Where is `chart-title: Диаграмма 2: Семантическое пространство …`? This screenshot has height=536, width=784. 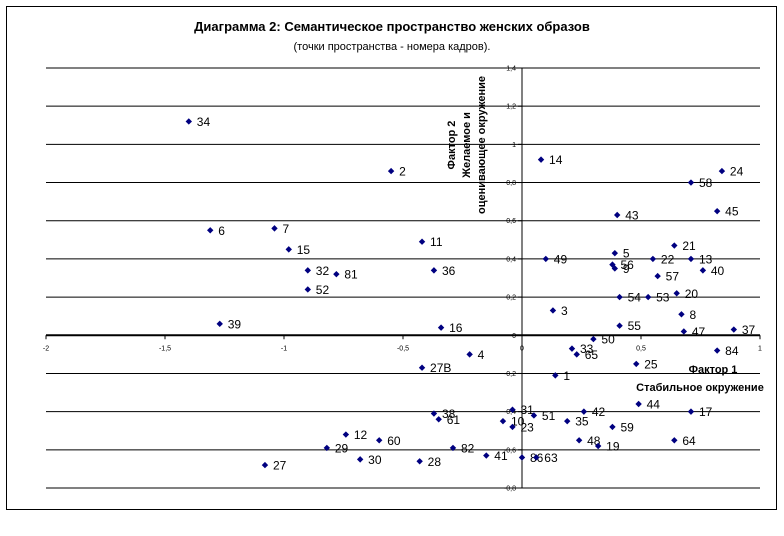
chart-title: Диаграмма 2: Семантическое пространство … is located at coordinates (392, 26).